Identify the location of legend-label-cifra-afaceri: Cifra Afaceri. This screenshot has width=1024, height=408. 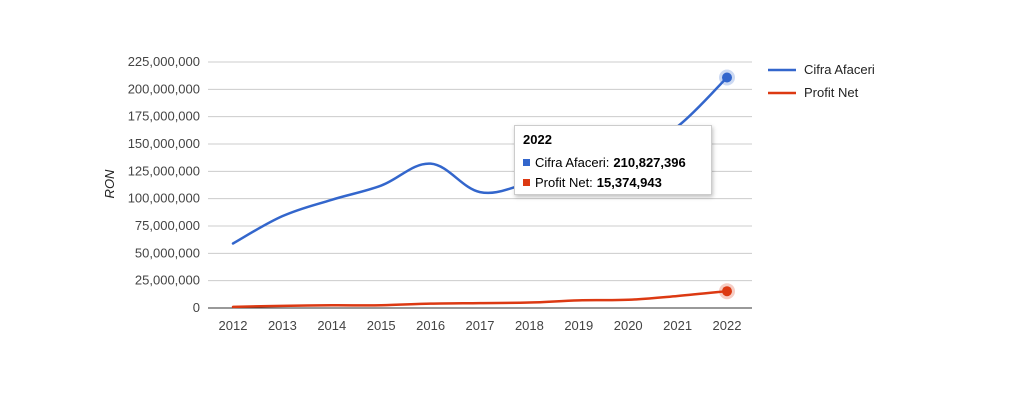
(839, 69).